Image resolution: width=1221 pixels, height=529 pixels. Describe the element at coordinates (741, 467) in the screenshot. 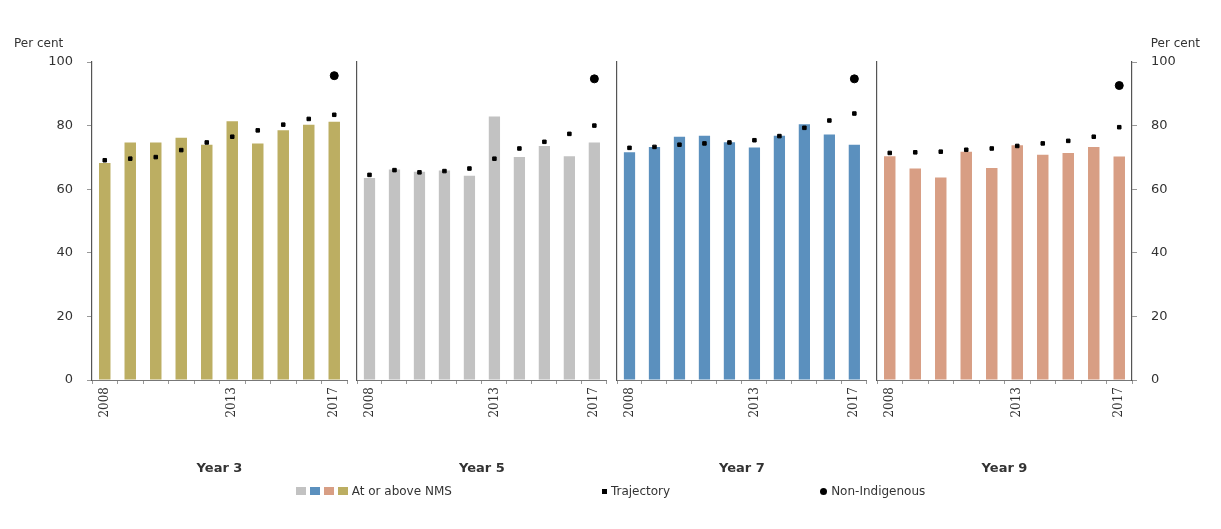

I see `x-axis-title: Year 7` at that location.